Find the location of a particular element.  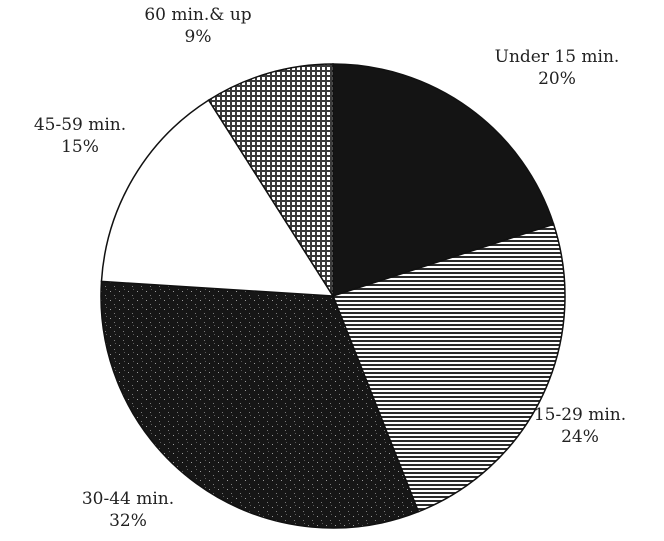

slice-category-label: 30-44 min. is located at coordinates (128, 499).